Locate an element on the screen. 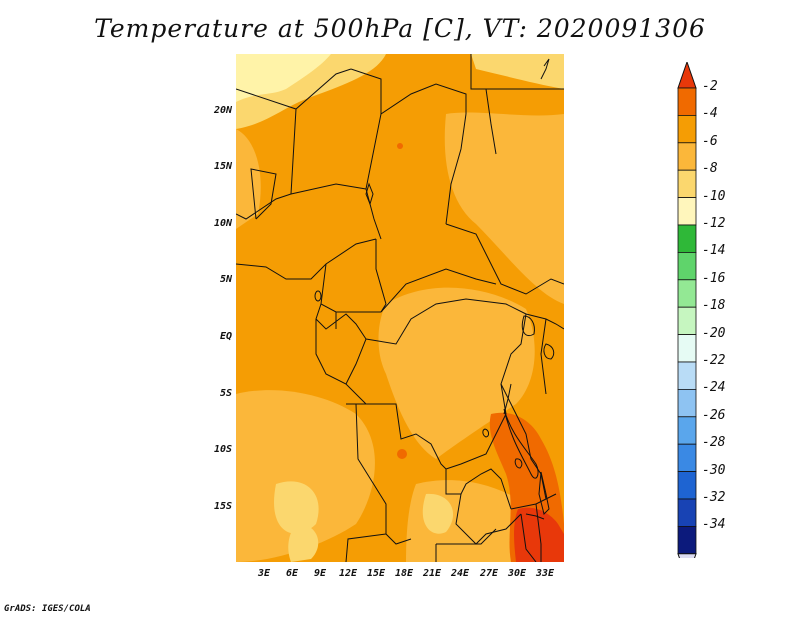 This screenshot has width=800, height=618. lat-label-10s: 10S is located at coordinates (222, 449).